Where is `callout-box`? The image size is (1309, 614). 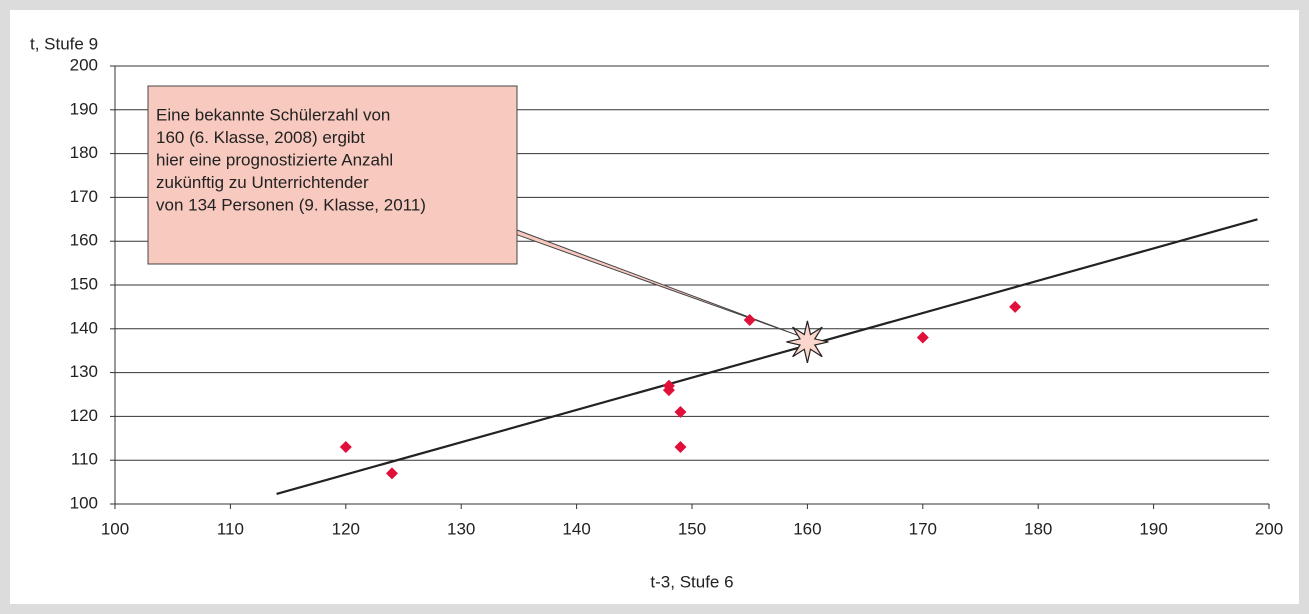
callout-box is located at coordinates (332, 175).